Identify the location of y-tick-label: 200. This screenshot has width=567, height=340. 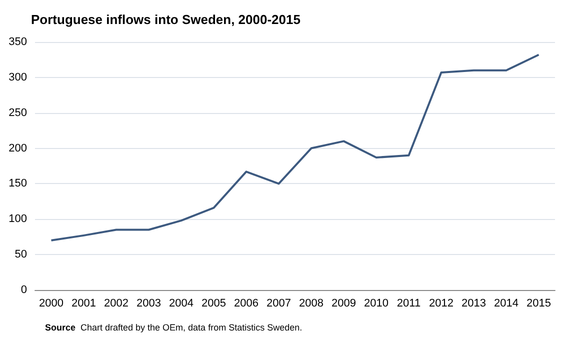
(17, 148).